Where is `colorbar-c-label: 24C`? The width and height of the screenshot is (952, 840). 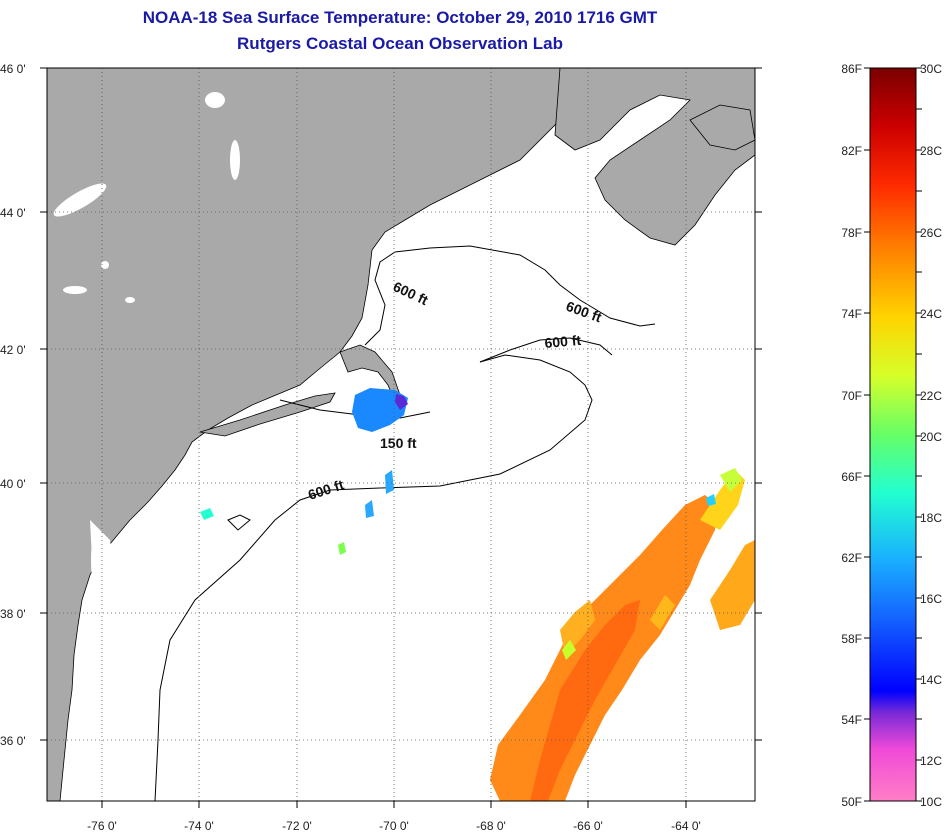 colorbar-c-label: 24C is located at coordinates (931, 314).